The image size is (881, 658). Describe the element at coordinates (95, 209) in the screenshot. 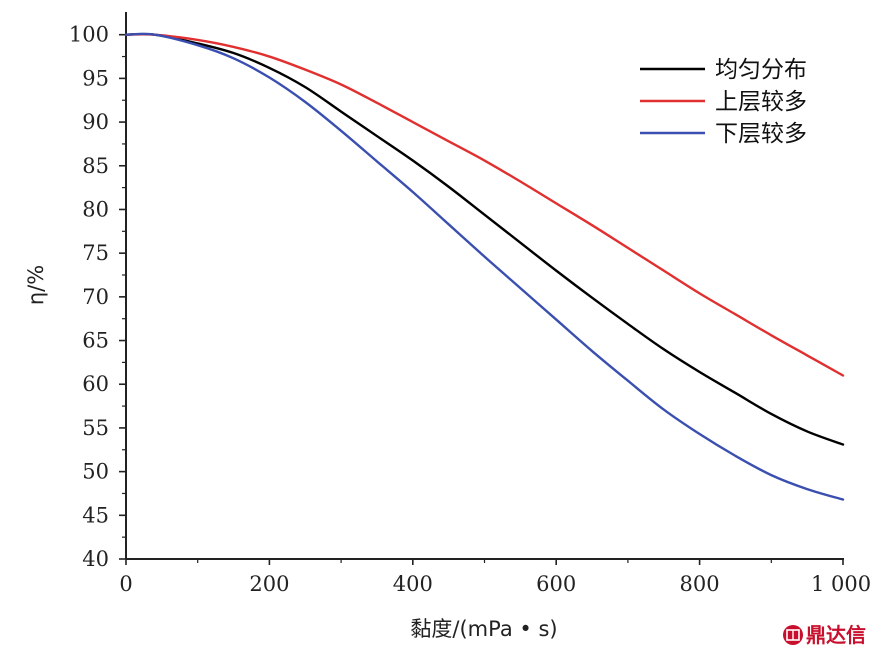

I see `y-tick-label: 80` at that location.